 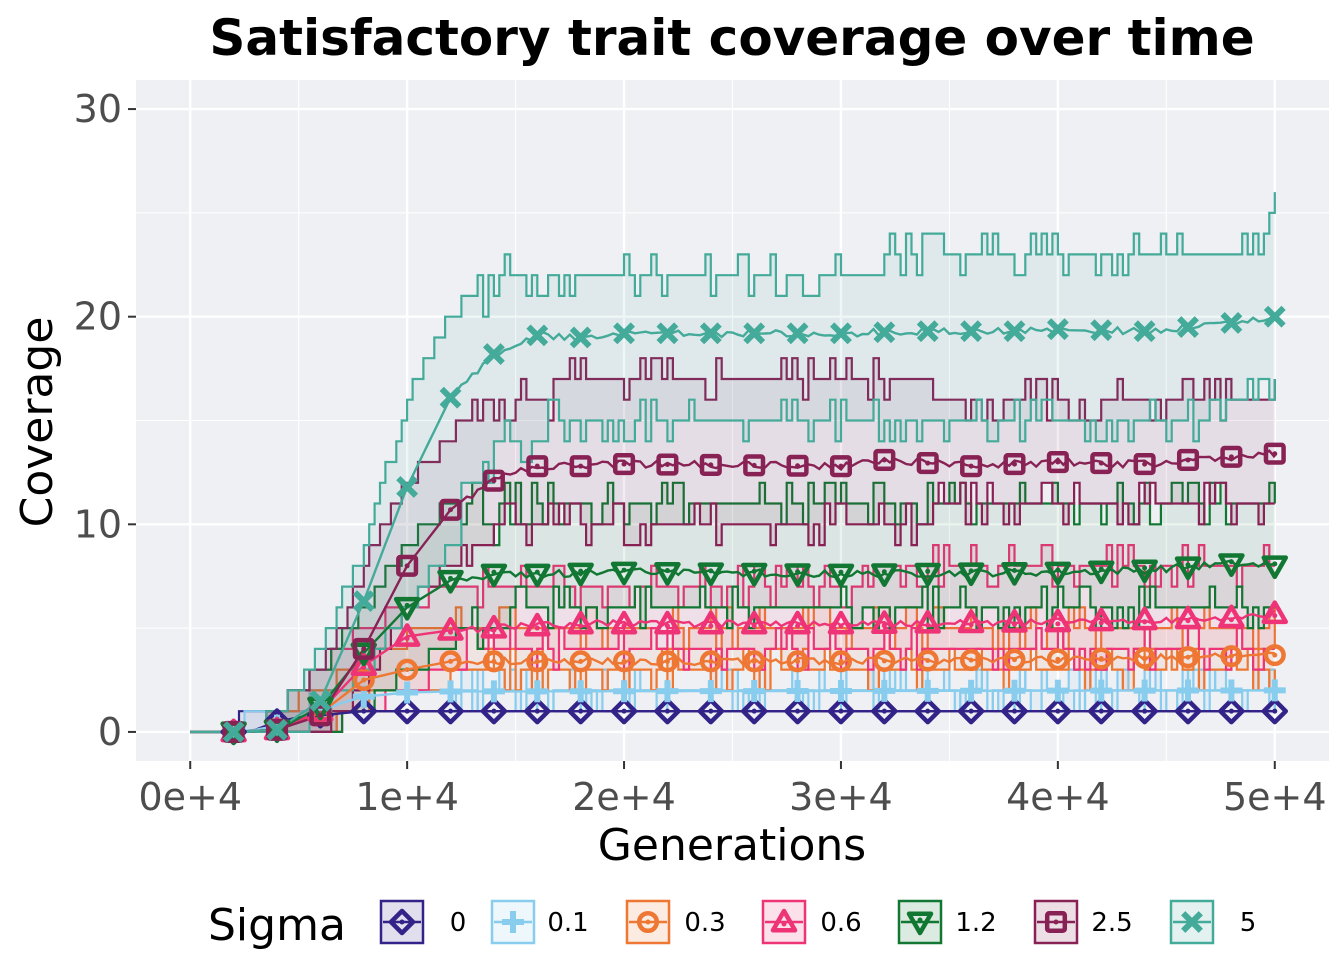 I want to click on legend-marker-sigma-2.5, so click(x=1056, y=922).